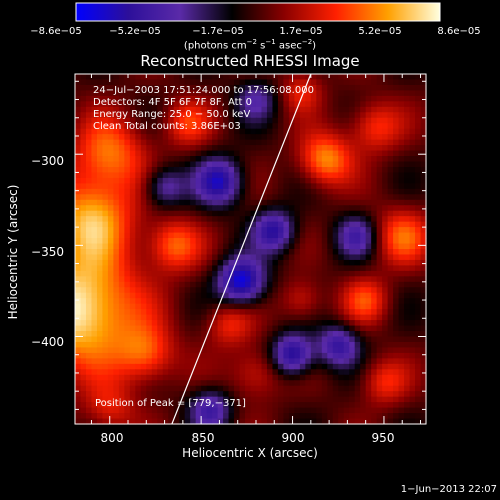  Describe the element at coordinates (261, 46) in the screenshot. I see `unit-part: s` at that location.